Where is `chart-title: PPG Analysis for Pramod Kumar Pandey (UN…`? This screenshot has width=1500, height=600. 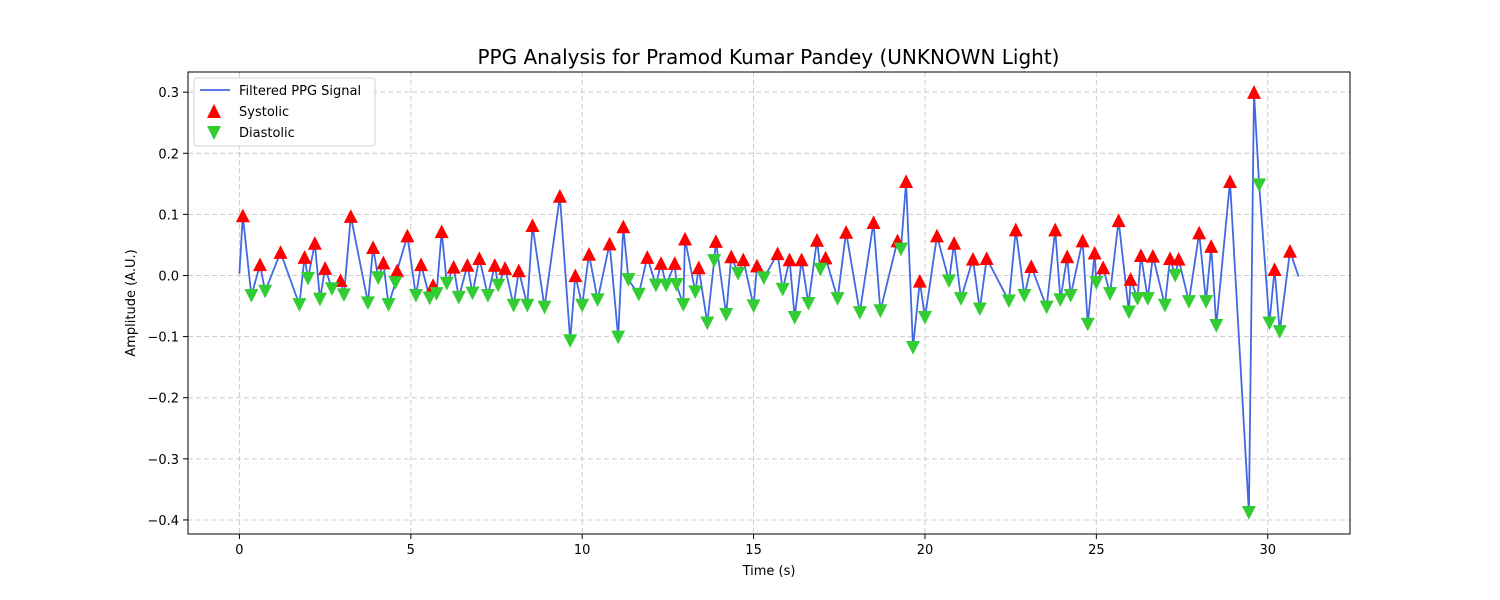
chart-title: PPG Analysis for Pramod Kumar Pandey (UN… is located at coordinates (769, 57).